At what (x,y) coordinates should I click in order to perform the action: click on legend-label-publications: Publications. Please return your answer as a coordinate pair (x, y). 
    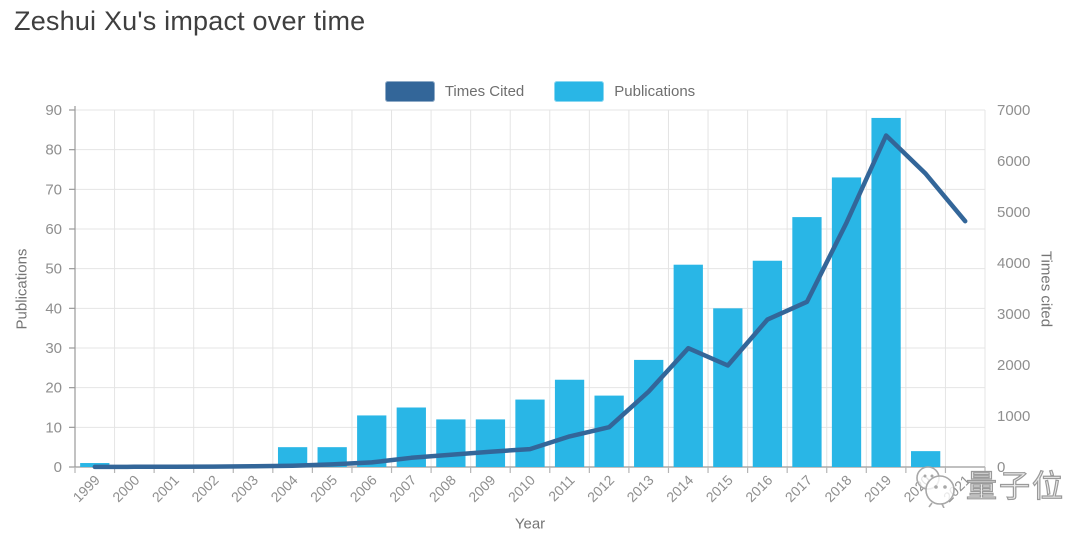
    Looking at the image, I should click on (655, 91).